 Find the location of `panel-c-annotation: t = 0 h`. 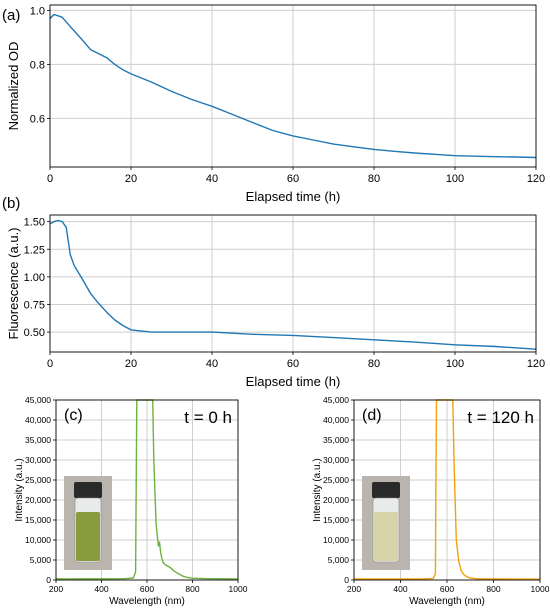

panel-c-annotation: t = 0 h is located at coordinates (208, 417).